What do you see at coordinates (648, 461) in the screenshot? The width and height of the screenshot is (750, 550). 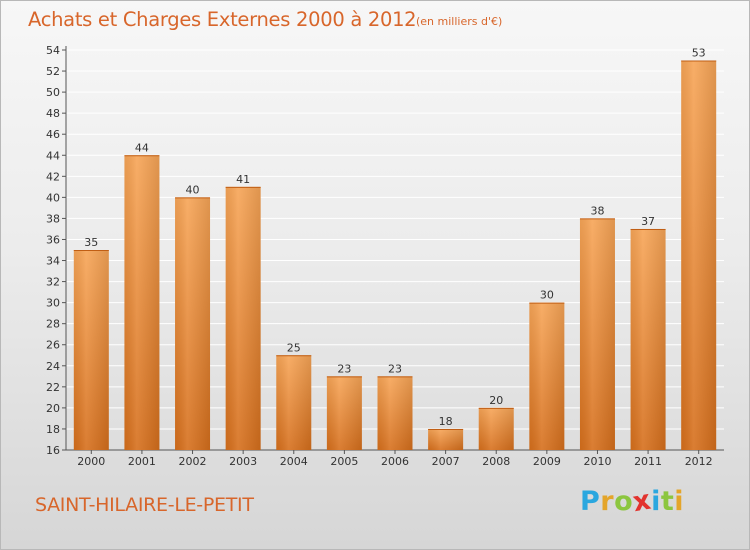 I see `x-tick-label: 2011` at bounding box center [648, 461].